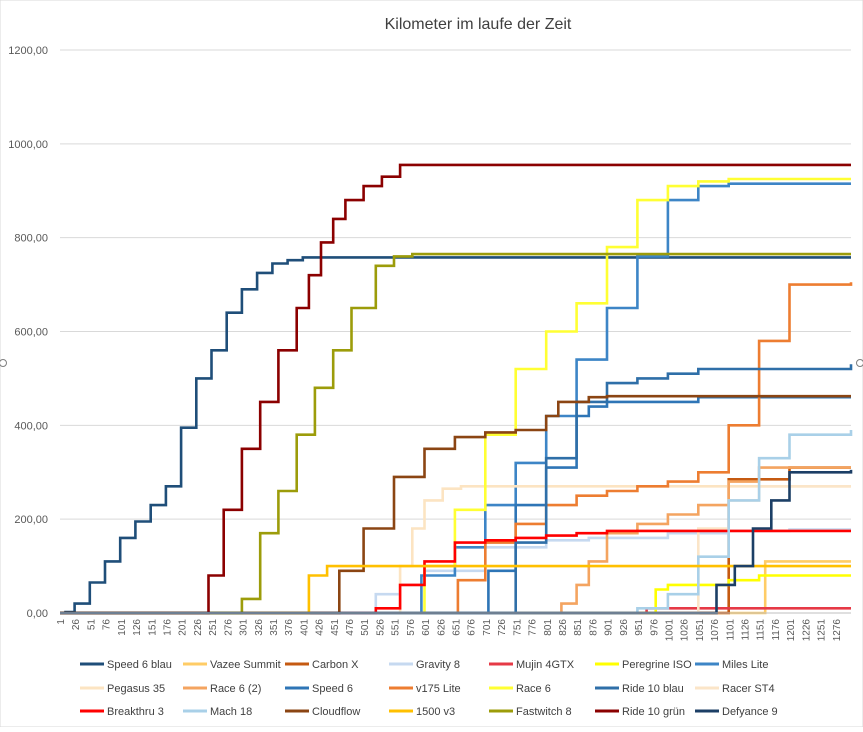  I want to click on x-tick-label: 351, so click(274, 627).